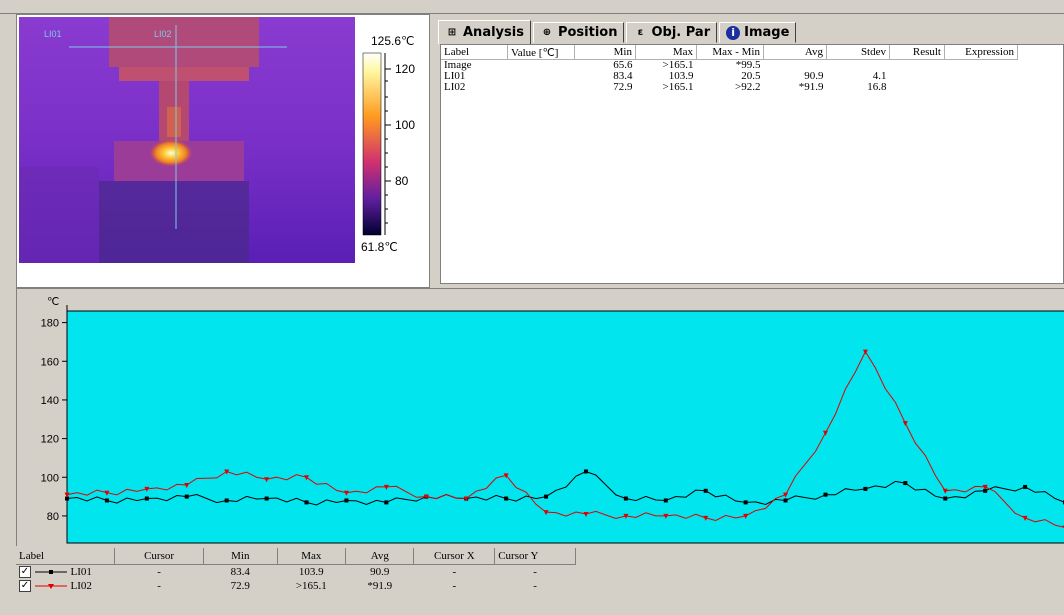 The width and height of the screenshot is (1064, 615). Describe the element at coordinates (312, 556) in the screenshot. I see `legend-column-max: Max` at that location.